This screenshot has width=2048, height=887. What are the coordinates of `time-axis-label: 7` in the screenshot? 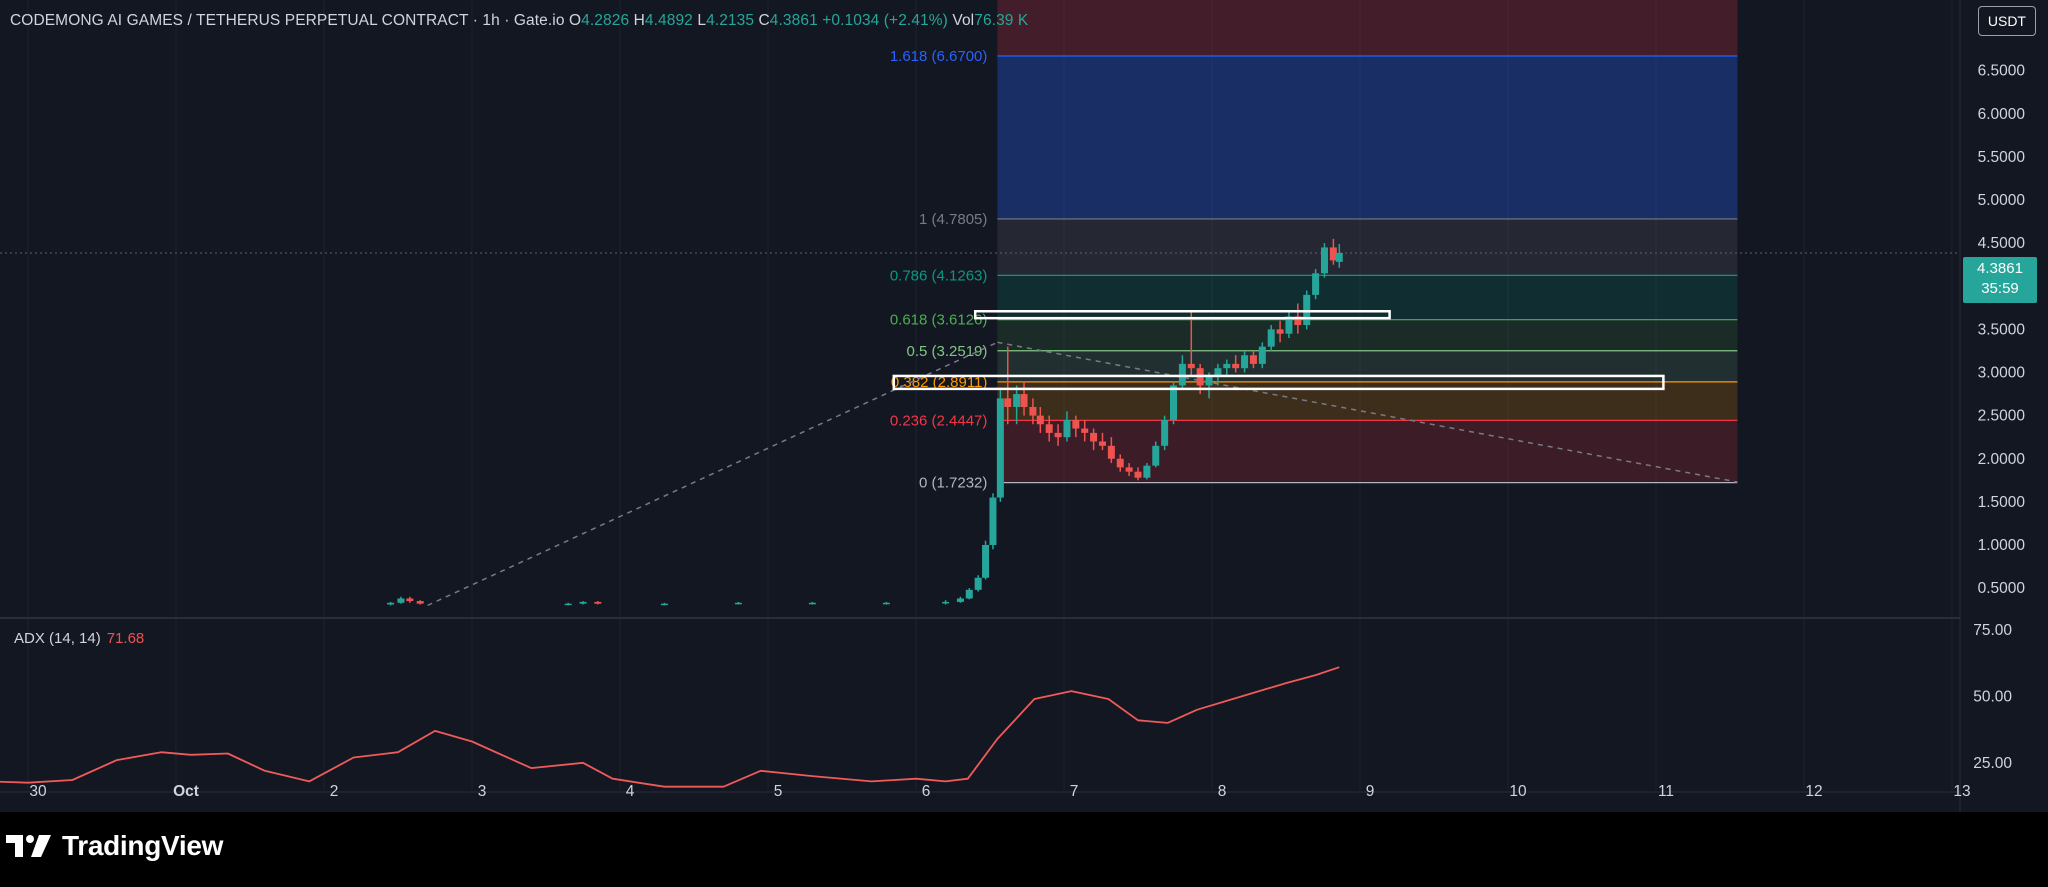 It's located at (1074, 791).